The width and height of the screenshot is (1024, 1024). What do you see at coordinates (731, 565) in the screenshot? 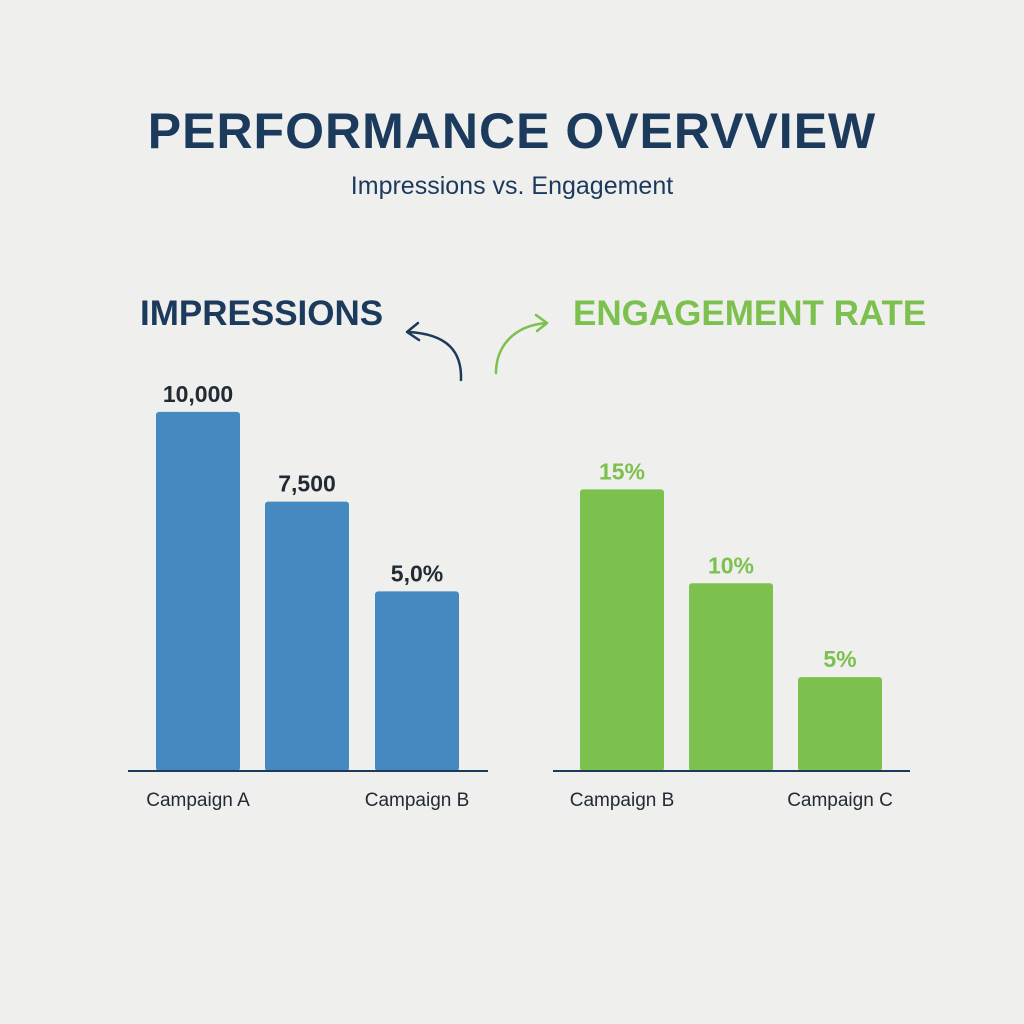
I see `engagement-data-label-2: 10%` at bounding box center [731, 565].